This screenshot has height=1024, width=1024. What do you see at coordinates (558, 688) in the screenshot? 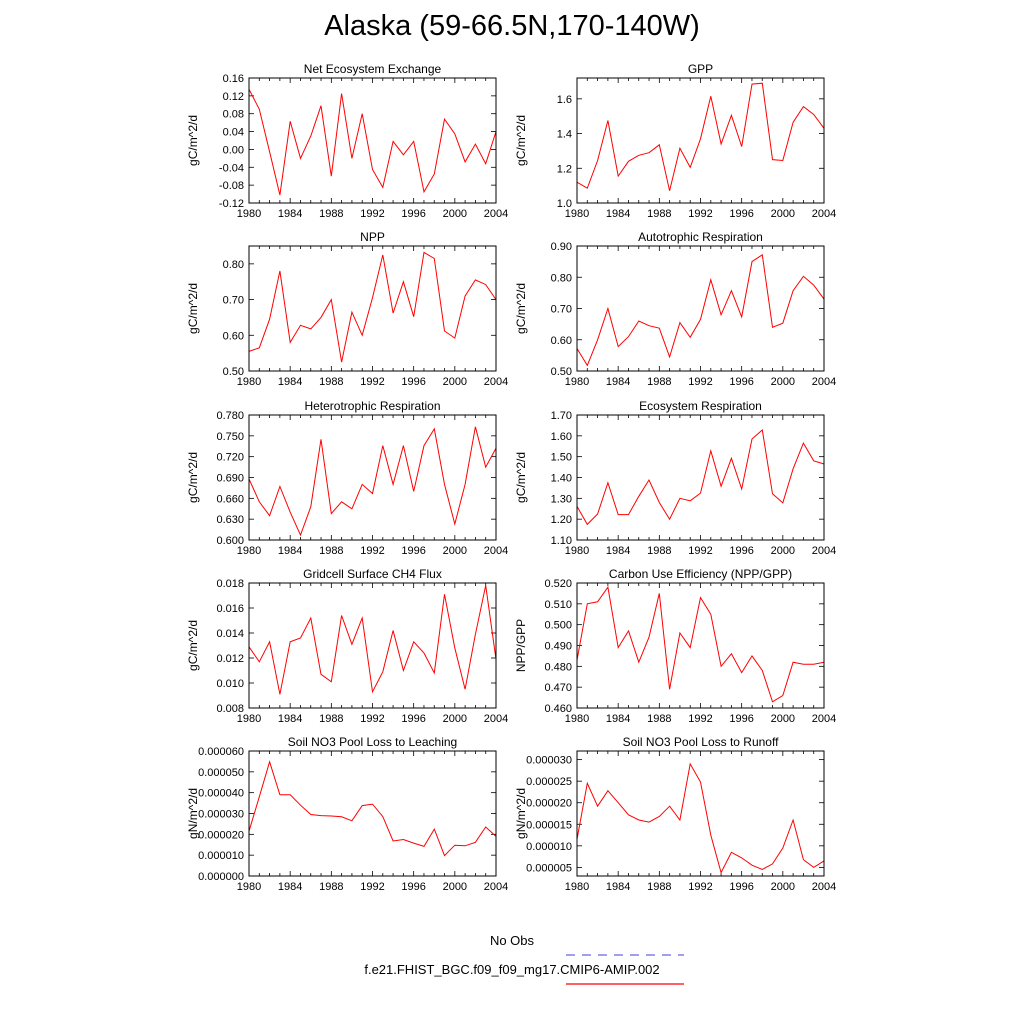
I see `y-tick-label: 0.470` at bounding box center [558, 688].